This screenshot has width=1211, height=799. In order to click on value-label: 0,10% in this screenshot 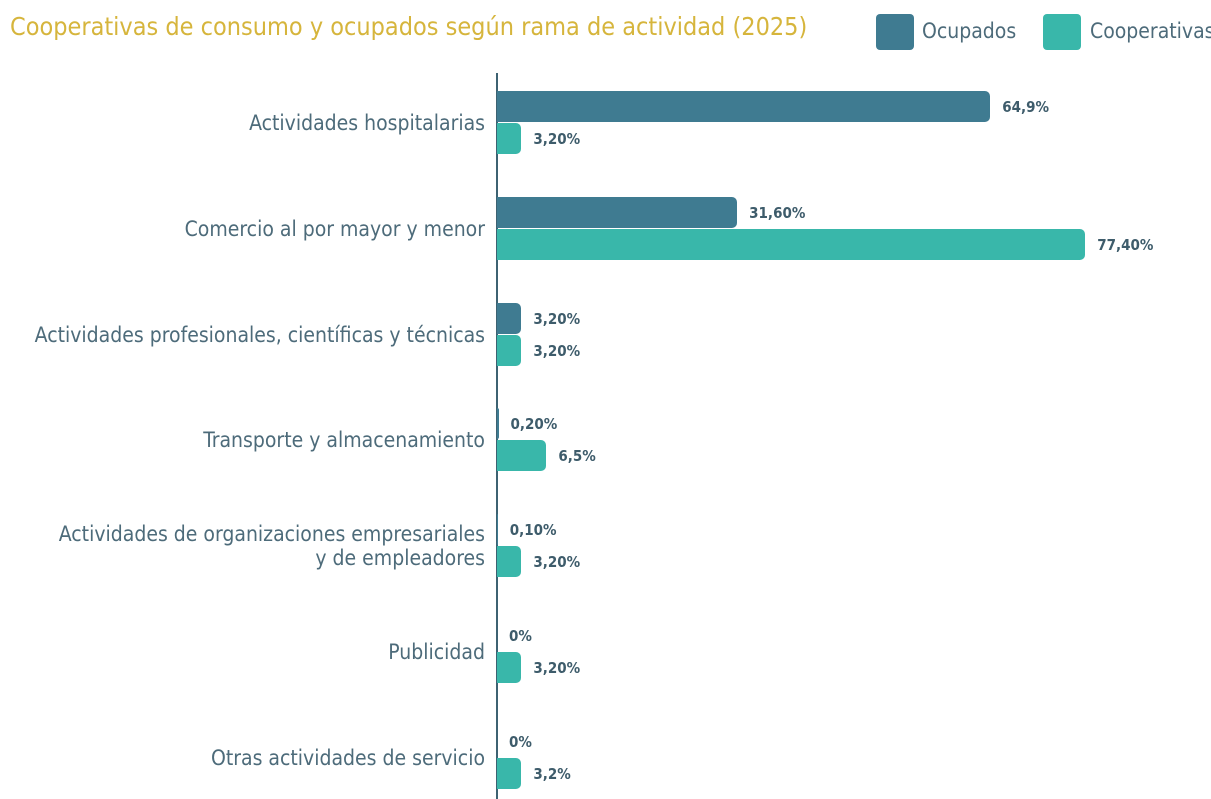, I will do `click(533, 530)`.